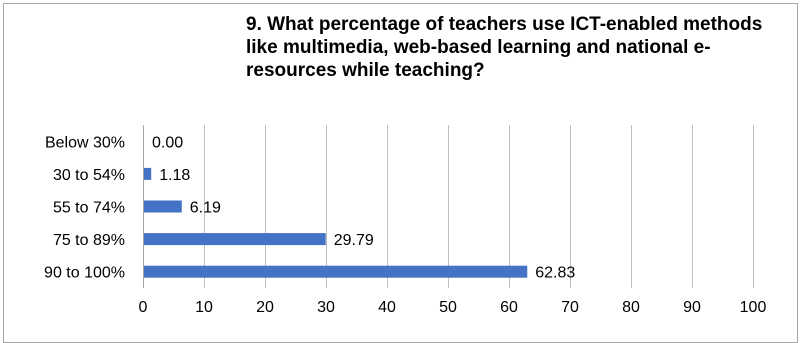 The image size is (803, 343). What do you see at coordinates (509, 307) in the screenshot?
I see `x-tick-label: 60` at bounding box center [509, 307].